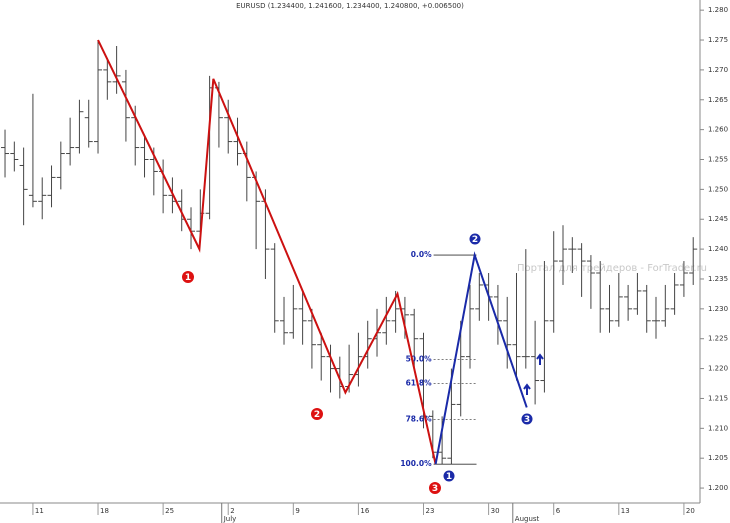  What do you see at coordinates (718, 309) in the screenshot?
I see `y-tick-label: 1.230` at bounding box center [718, 309].